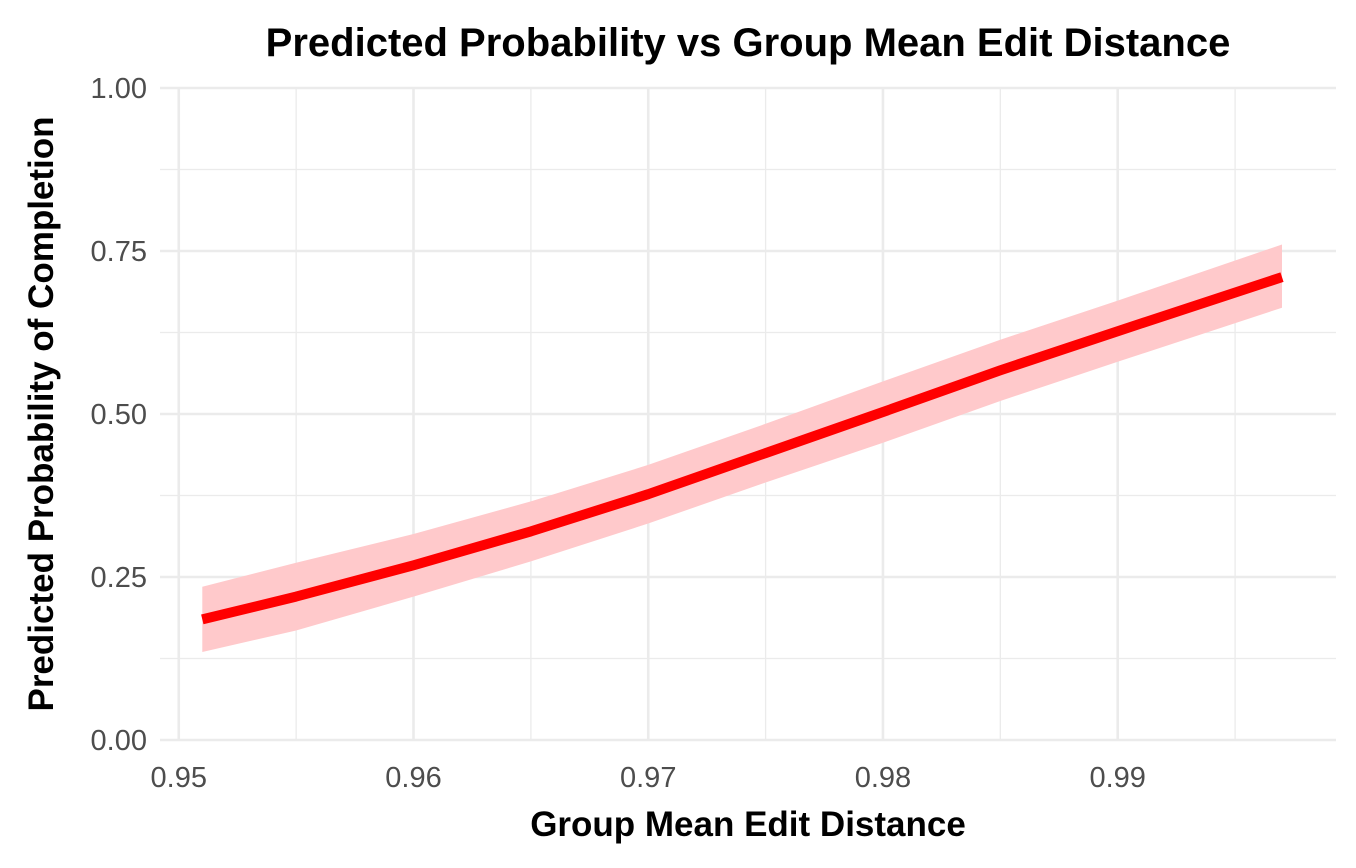  I want to click on y-tick-label: 0.25, so click(119, 578).